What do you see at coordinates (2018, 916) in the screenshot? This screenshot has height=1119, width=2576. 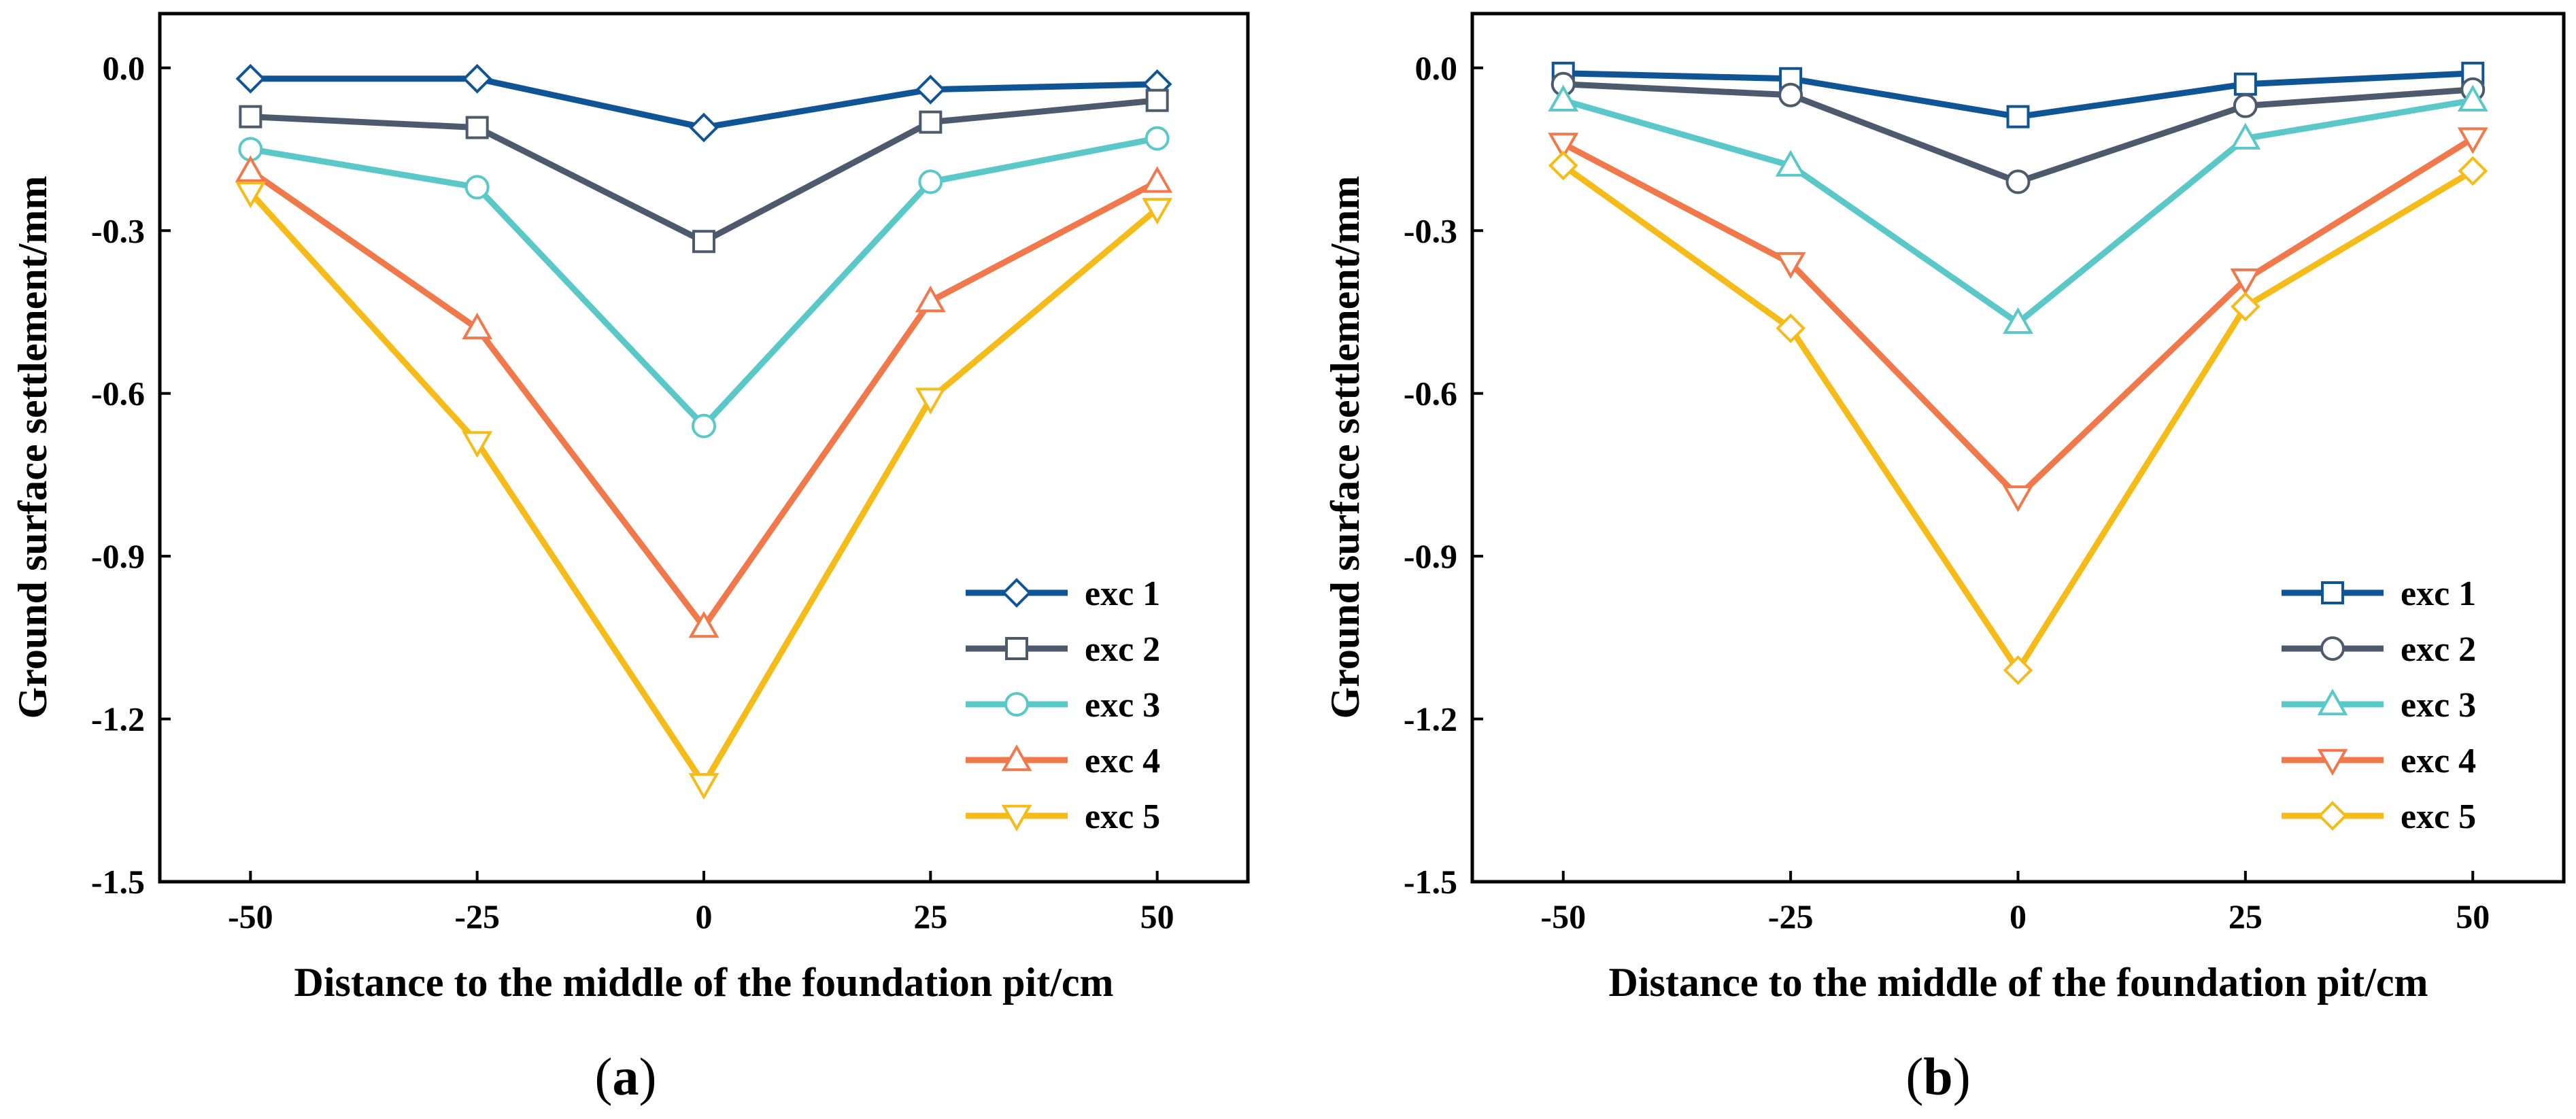 I see `x-tick-label: 0` at bounding box center [2018, 916].